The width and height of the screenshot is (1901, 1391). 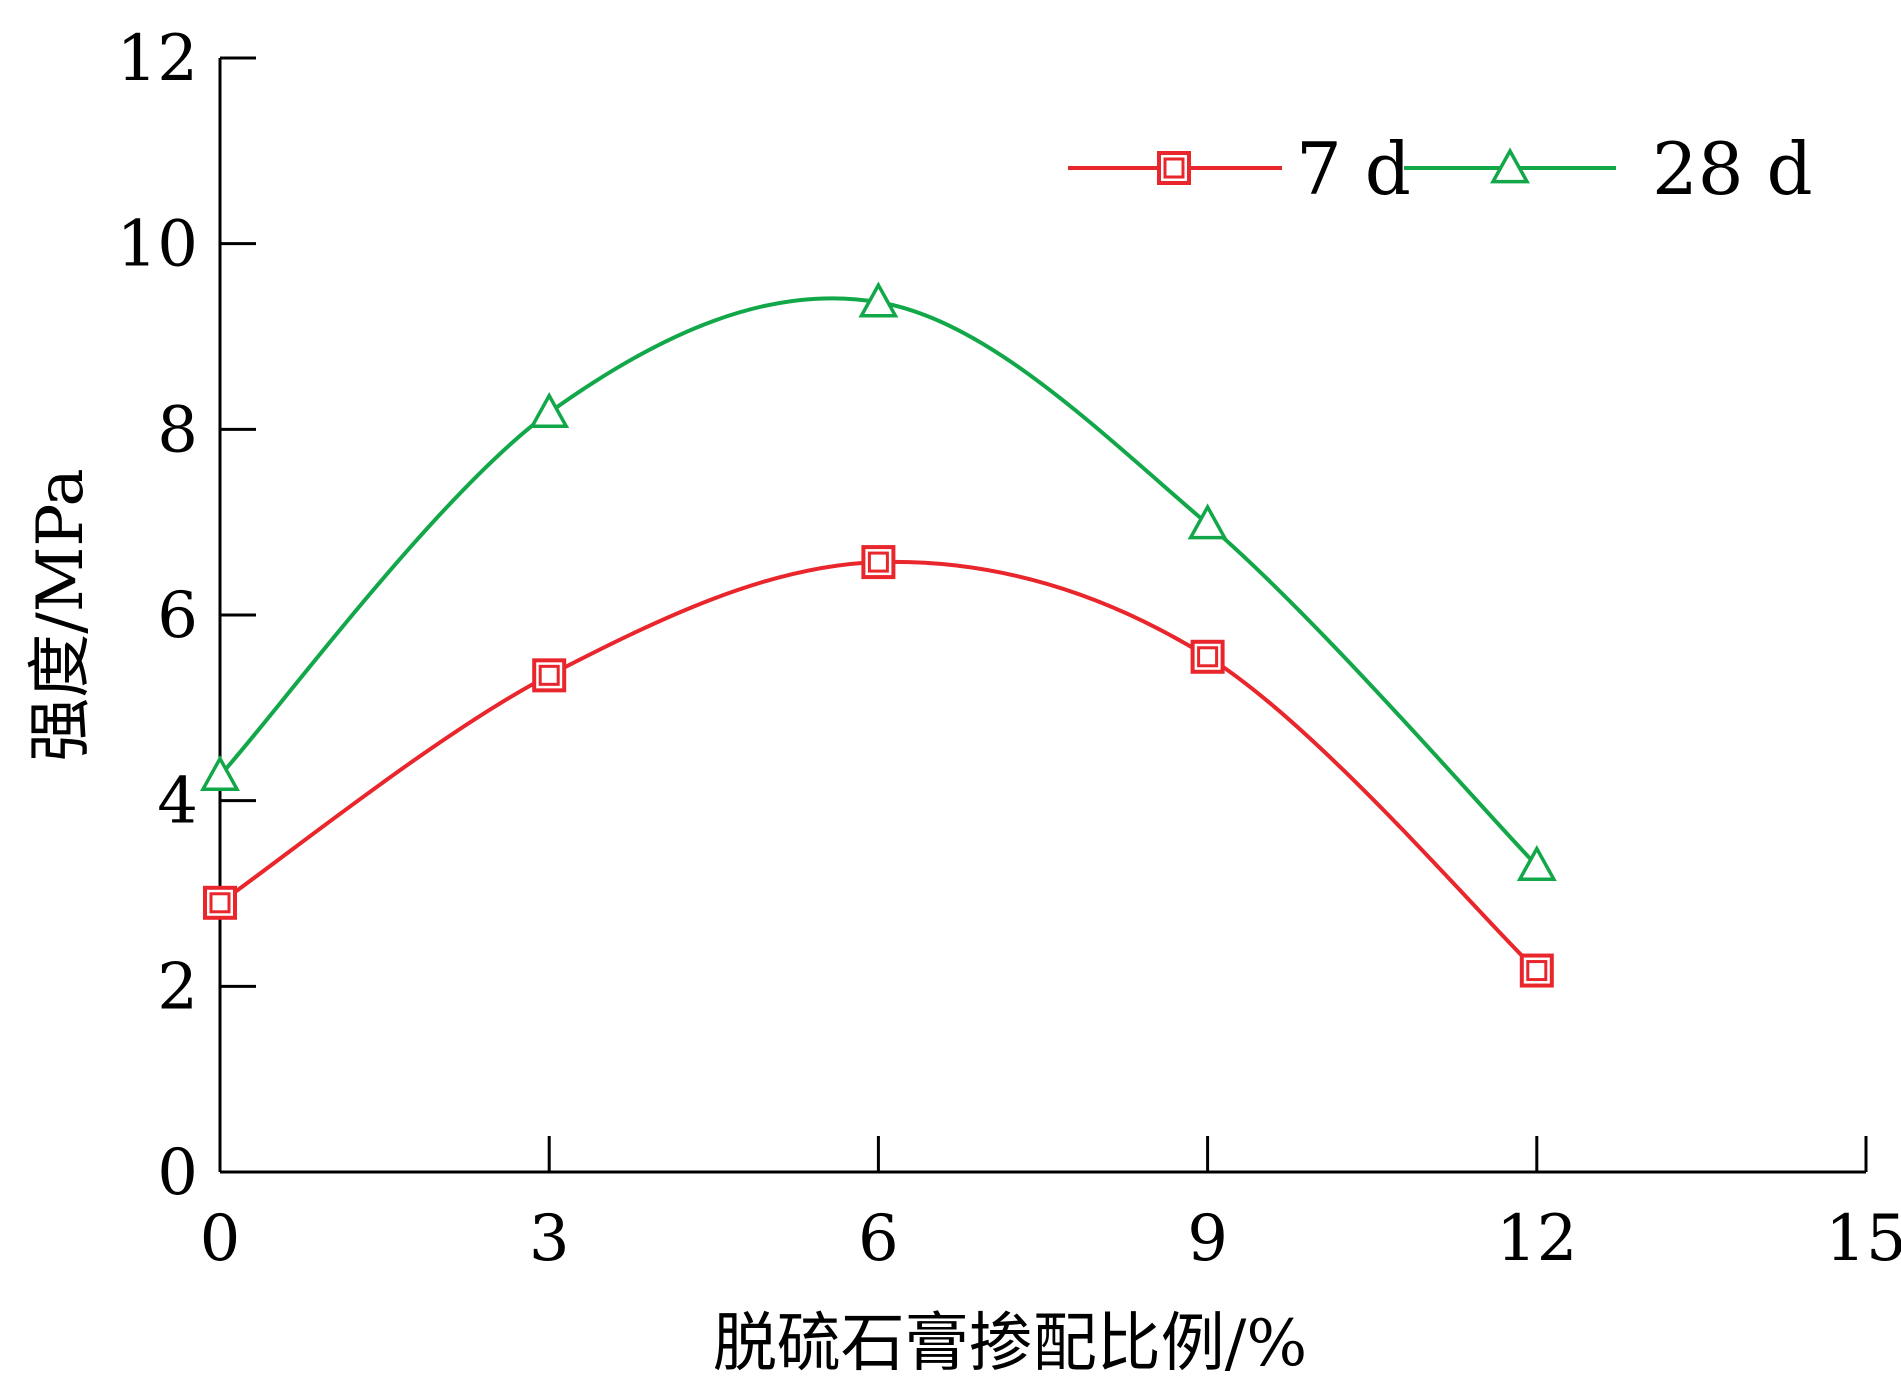 I want to click on x-tick-label: 3, so click(x=549, y=1239).